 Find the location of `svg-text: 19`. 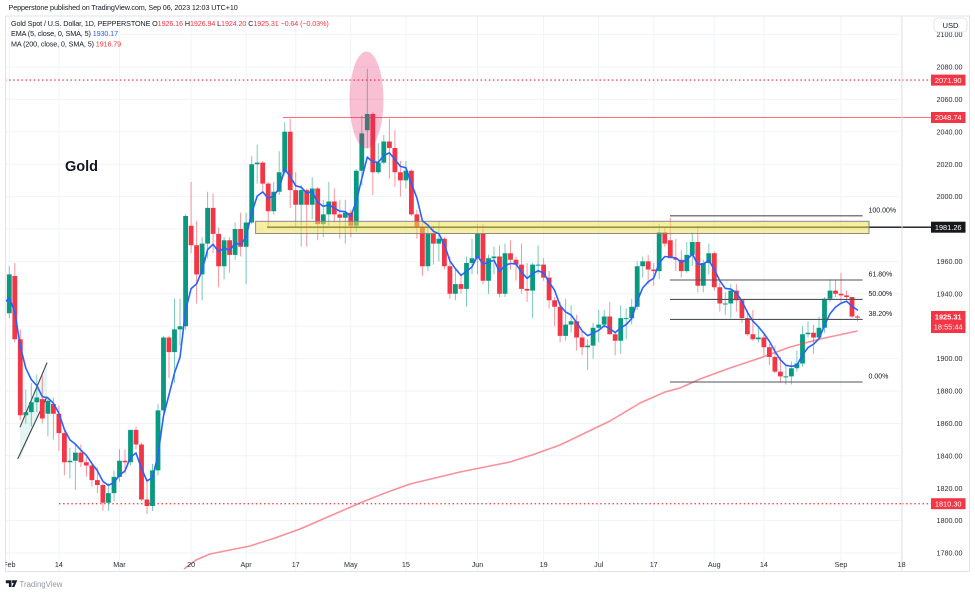

svg-text: 19 is located at coordinates (544, 564).